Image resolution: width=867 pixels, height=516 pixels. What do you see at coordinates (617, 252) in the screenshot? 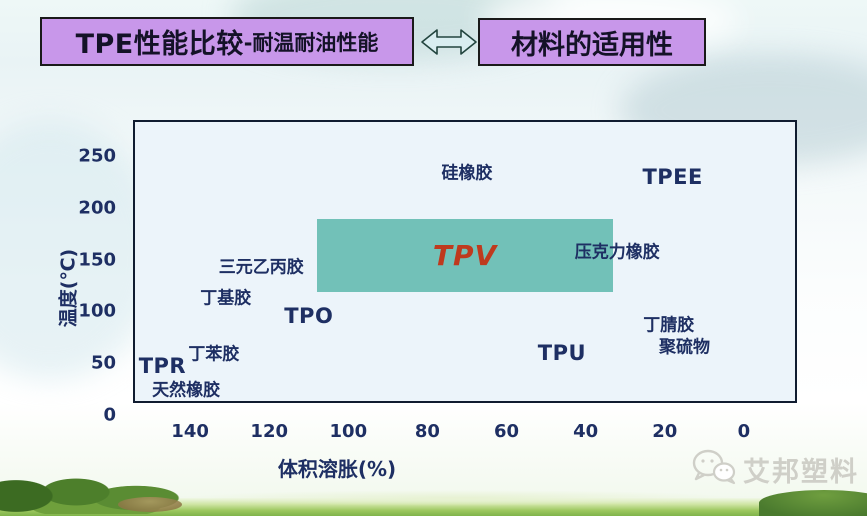
I see `material-label-压克力橡胶: 压克力橡胶` at bounding box center [617, 252].